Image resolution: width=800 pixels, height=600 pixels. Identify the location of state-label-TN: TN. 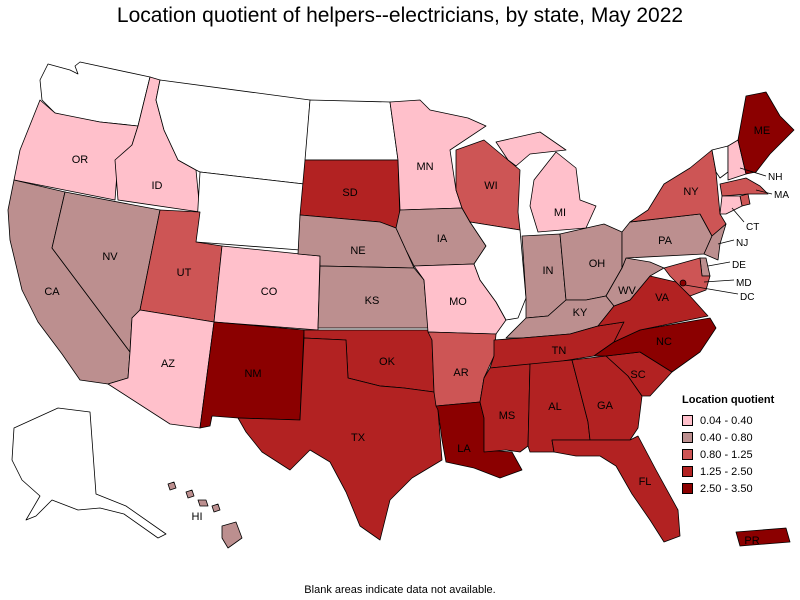
(559, 351).